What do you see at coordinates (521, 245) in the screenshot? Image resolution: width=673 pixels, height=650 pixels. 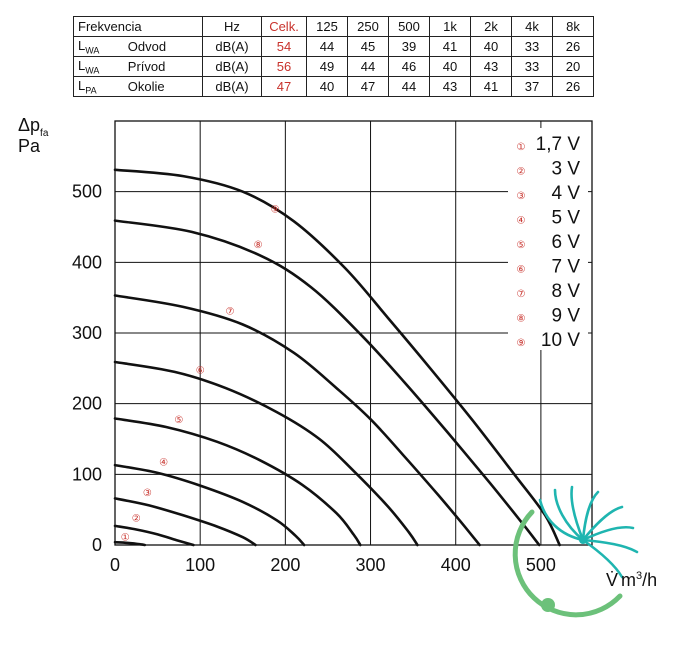 I see `legend-marker-5: ⑤` at bounding box center [521, 245].